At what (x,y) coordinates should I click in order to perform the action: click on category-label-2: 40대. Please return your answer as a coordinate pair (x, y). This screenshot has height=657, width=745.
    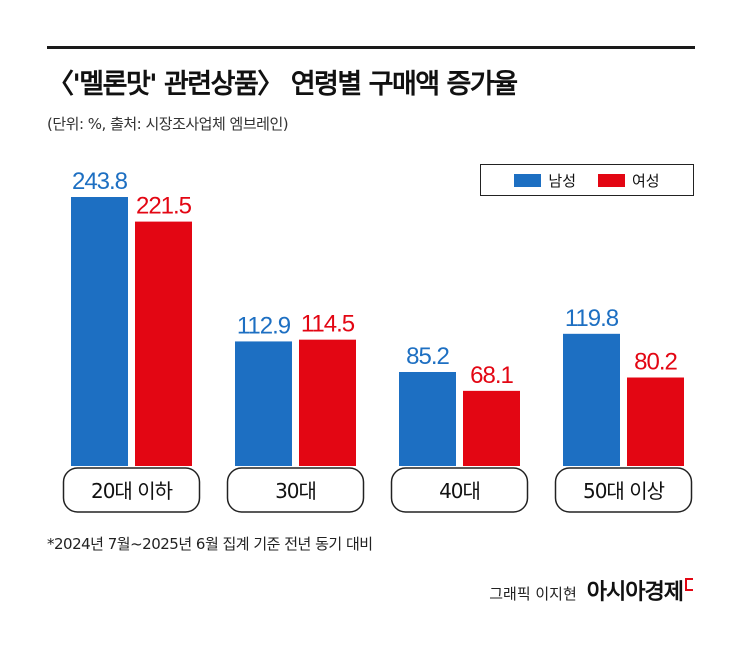
    Looking at the image, I should click on (459, 491).